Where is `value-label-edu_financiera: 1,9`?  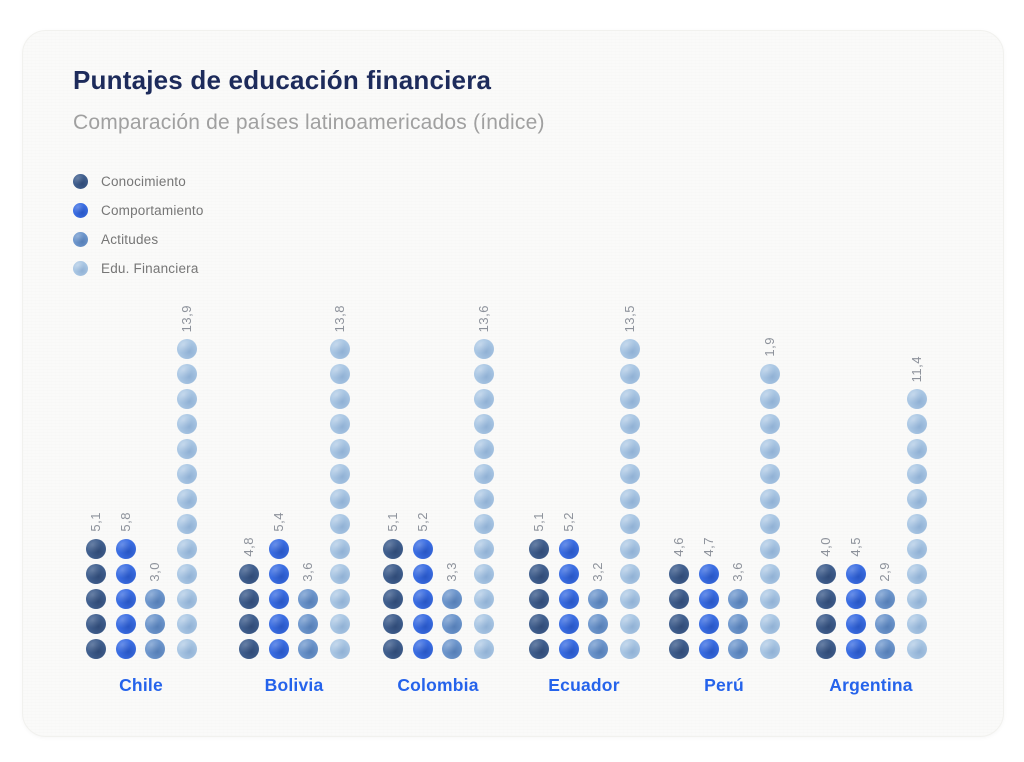 value-label-edu_financiera: 1,9 is located at coordinates (769, 347).